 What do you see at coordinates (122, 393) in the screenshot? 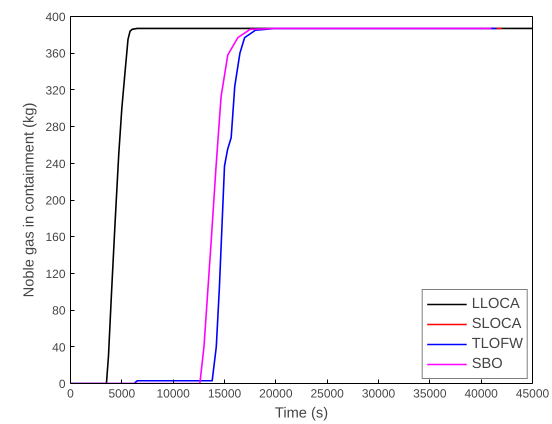
I see `x-tick-label: 5000` at bounding box center [122, 393].